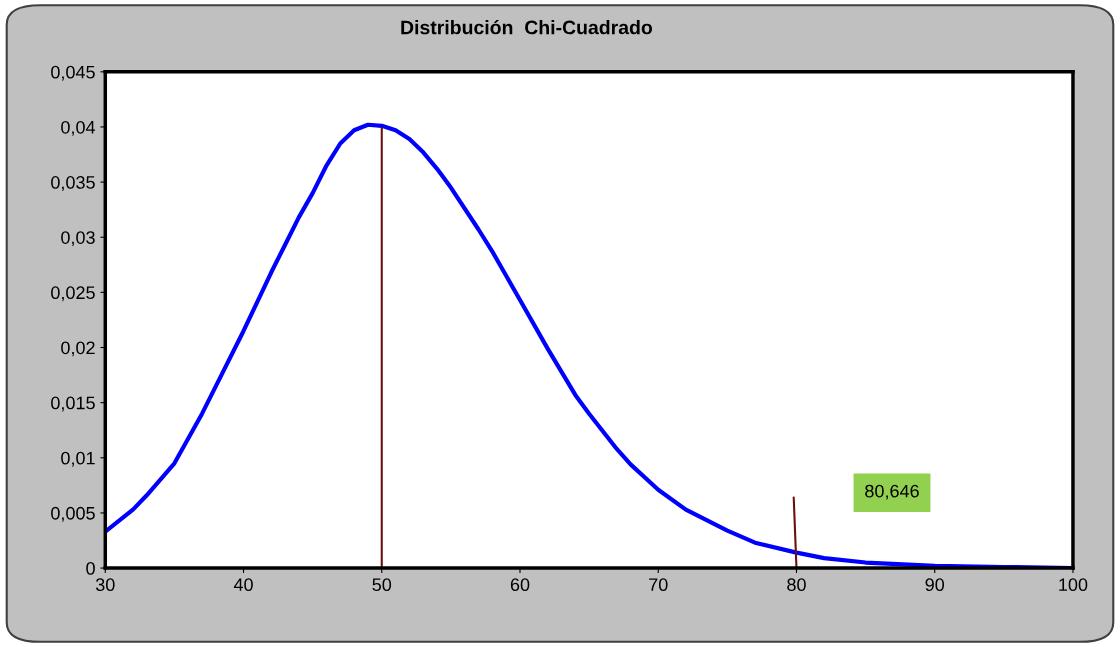  I want to click on x-tick-label: 70, so click(658, 585).